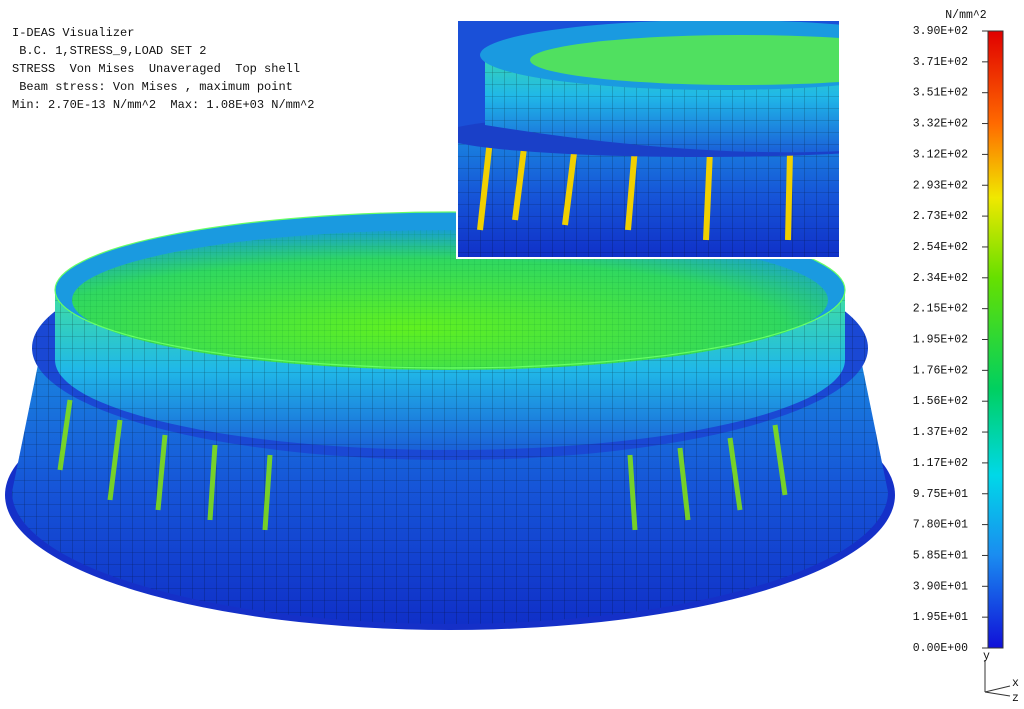 Image resolution: width=1024 pixels, height=709 pixels. I want to click on legend-label: 5.85E+01, so click(940, 555).